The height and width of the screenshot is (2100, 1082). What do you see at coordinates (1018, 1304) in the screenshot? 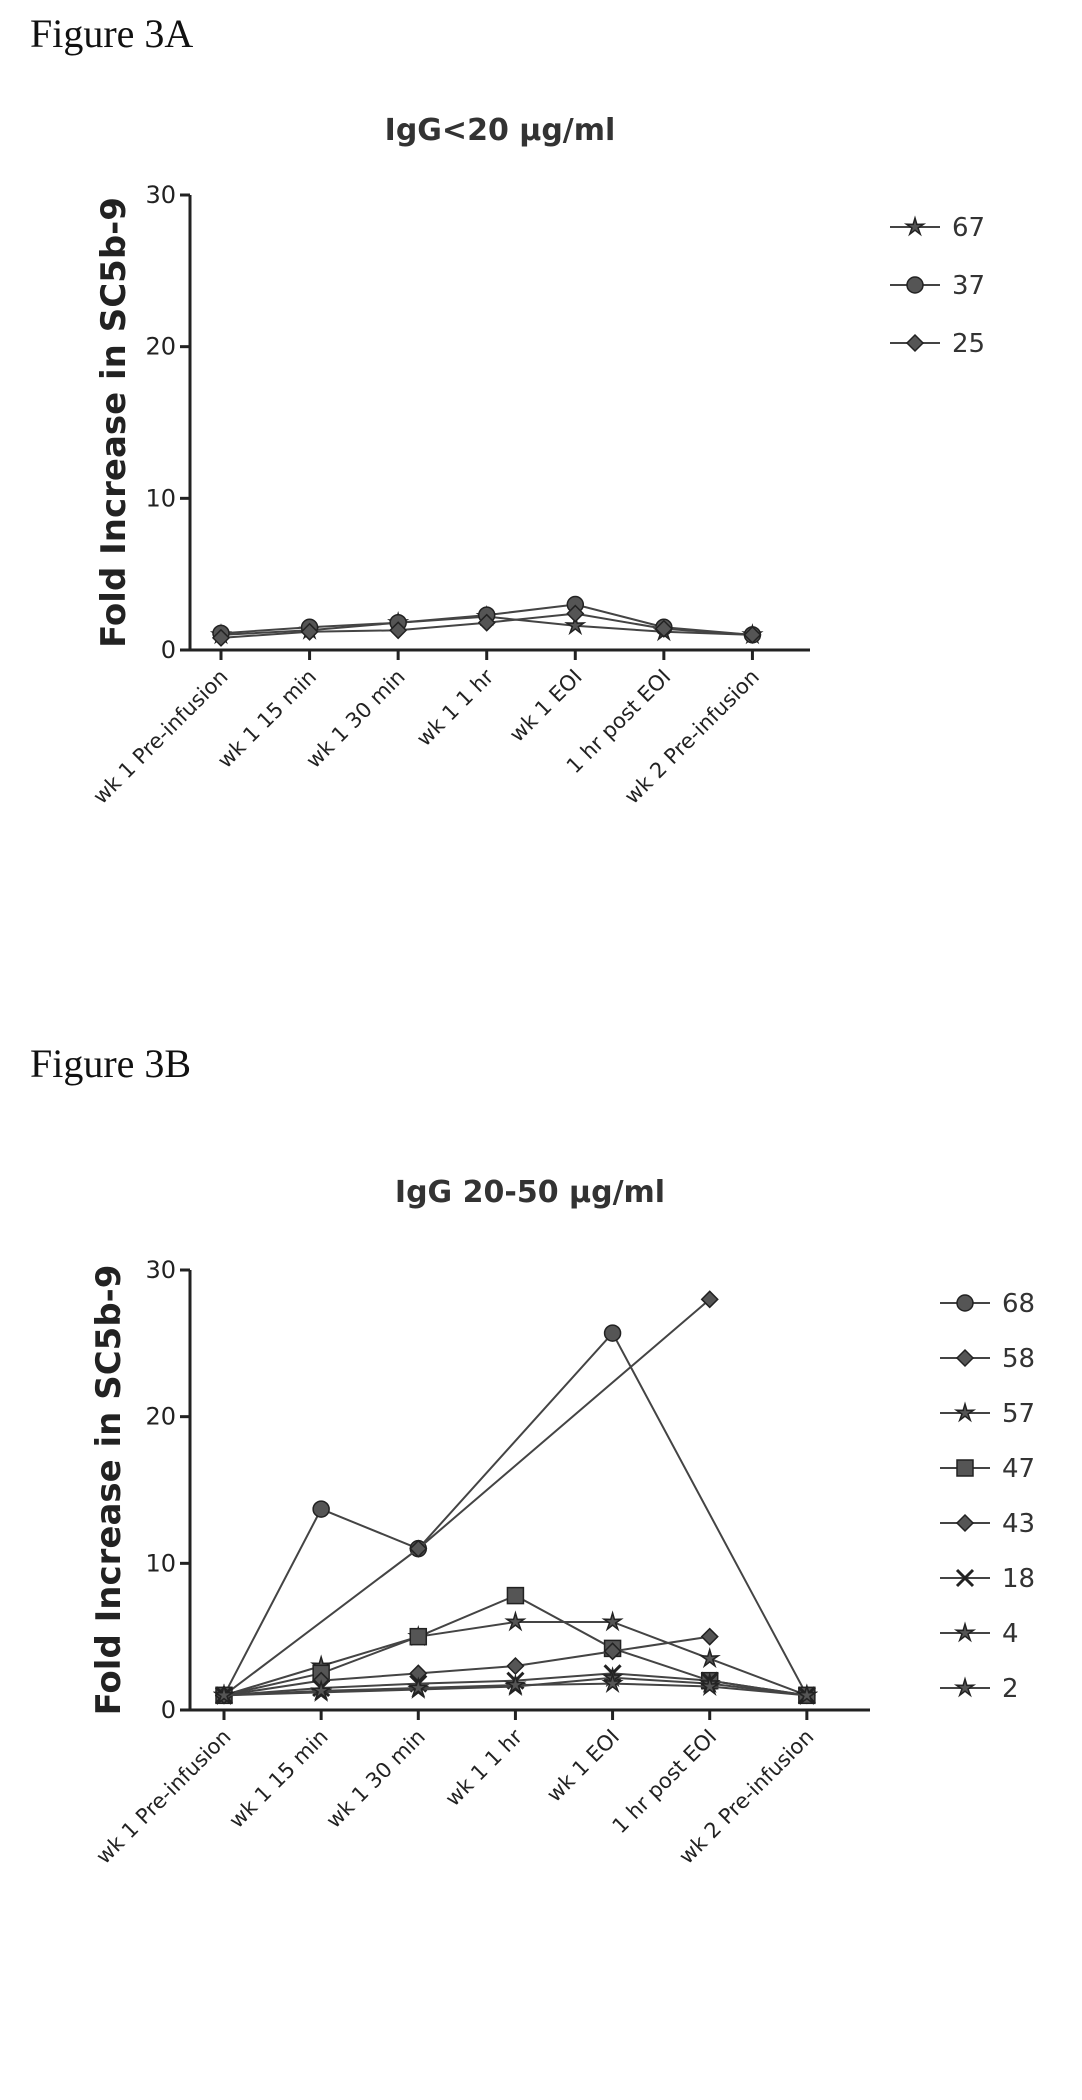
I see `legend-label: 68` at bounding box center [1018, 1304].